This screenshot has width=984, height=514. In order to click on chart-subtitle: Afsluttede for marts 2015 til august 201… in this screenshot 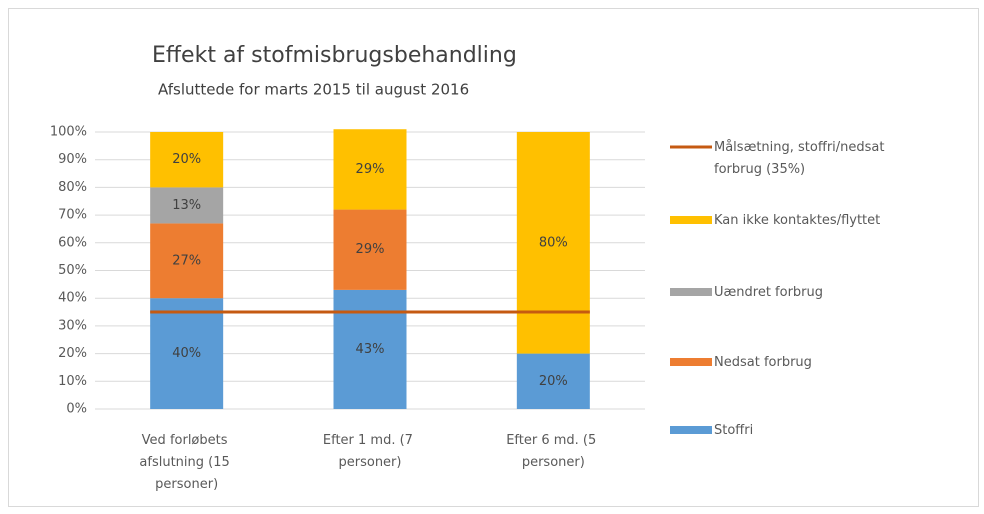, I will do `click(313, 90)`.